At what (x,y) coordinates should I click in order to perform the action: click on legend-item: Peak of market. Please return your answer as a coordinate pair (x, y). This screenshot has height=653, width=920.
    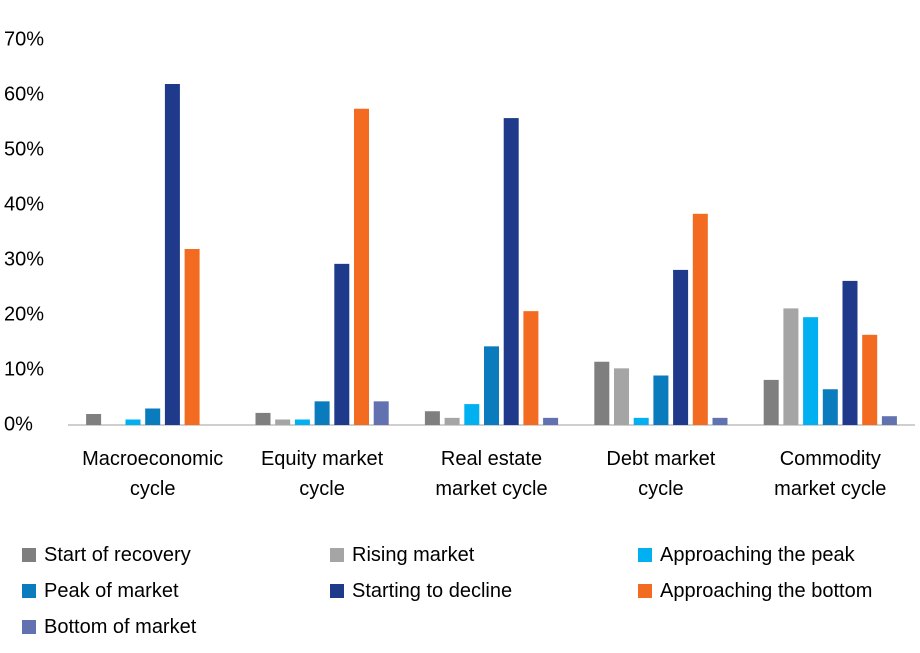
    Looking at the image, I should click on (100, 591).